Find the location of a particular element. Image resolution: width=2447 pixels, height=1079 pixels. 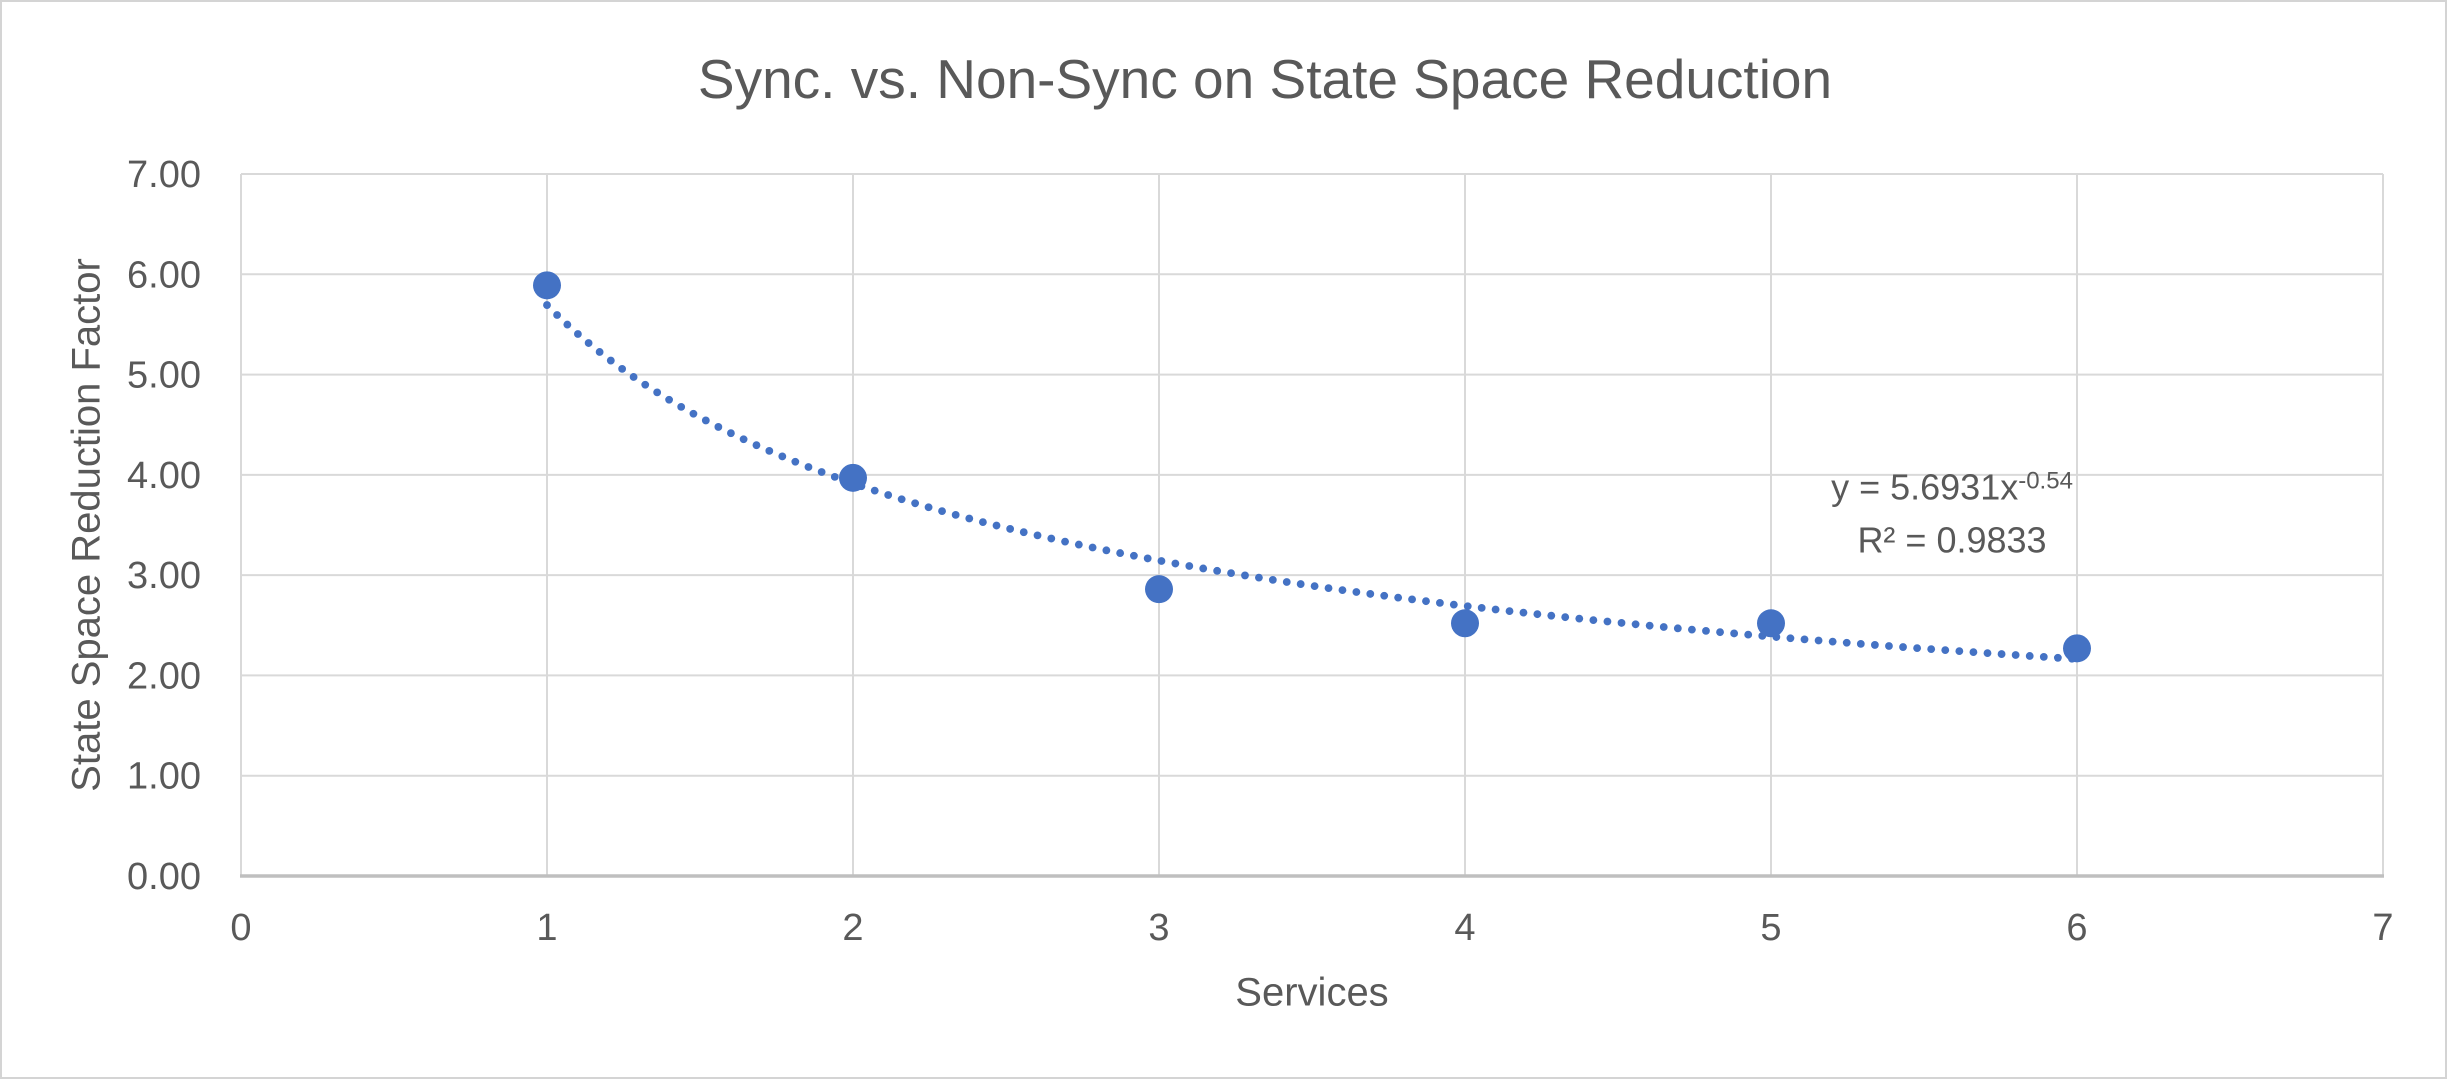

equation-prefix: y = 5.6931x is located at coordinates (1925, 487).